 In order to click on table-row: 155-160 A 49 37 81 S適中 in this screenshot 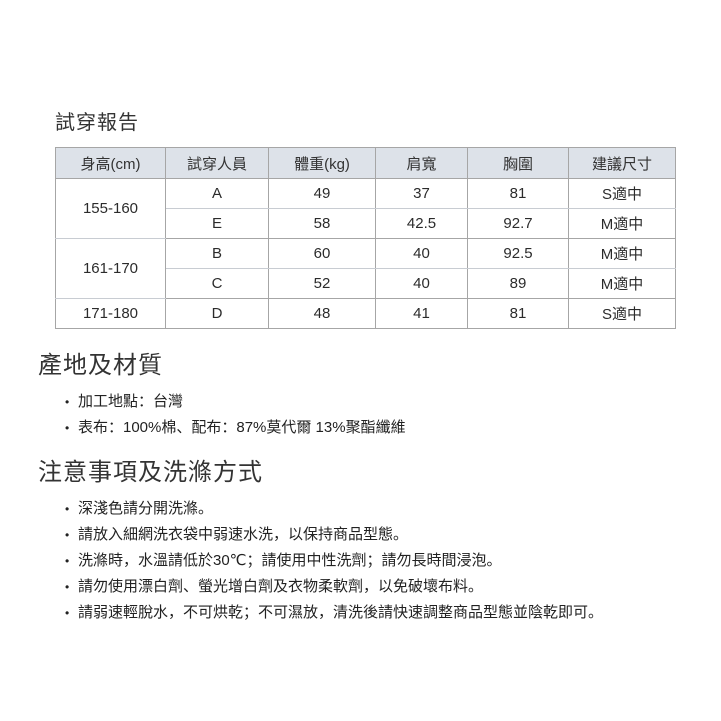, I will do `click(365, 208)`.